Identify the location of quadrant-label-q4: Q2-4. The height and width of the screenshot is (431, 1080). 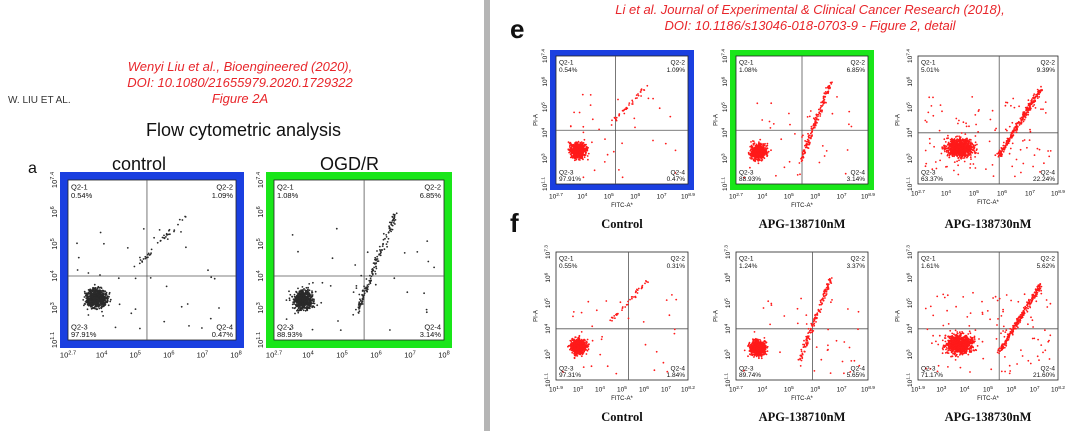
(678, 173).